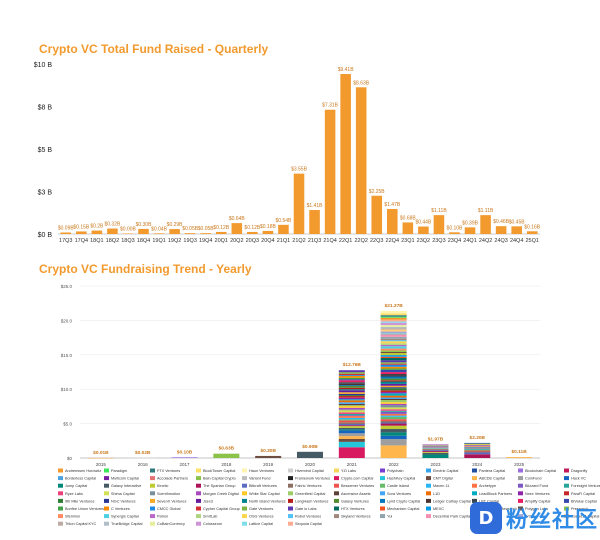 The height and width of the screenshot is (540, 600). What do you see at coordinates (308, 524) in the screenshot?
I see `legend-label: Sequoia Capital` at bounding box center [308, 524].